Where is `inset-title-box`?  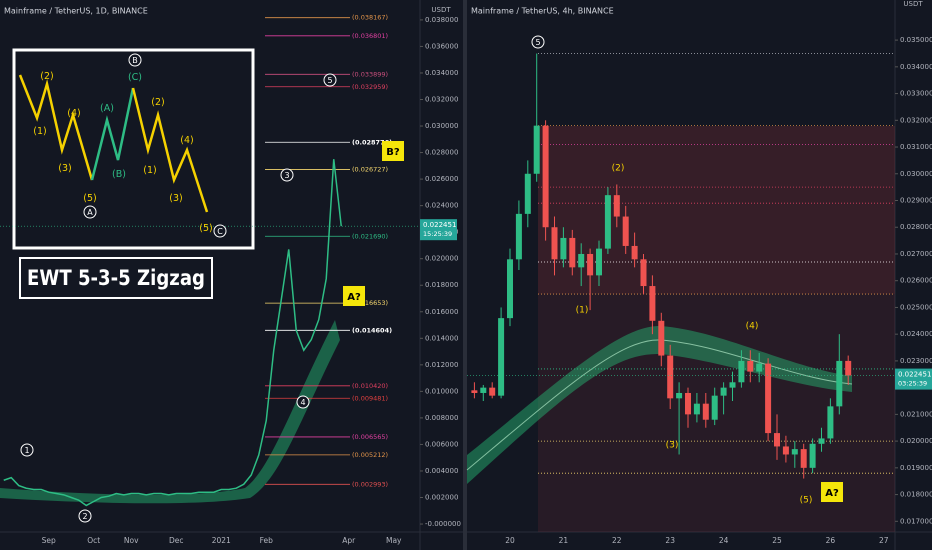 inset-title-box is located at coordinates (116, 278).